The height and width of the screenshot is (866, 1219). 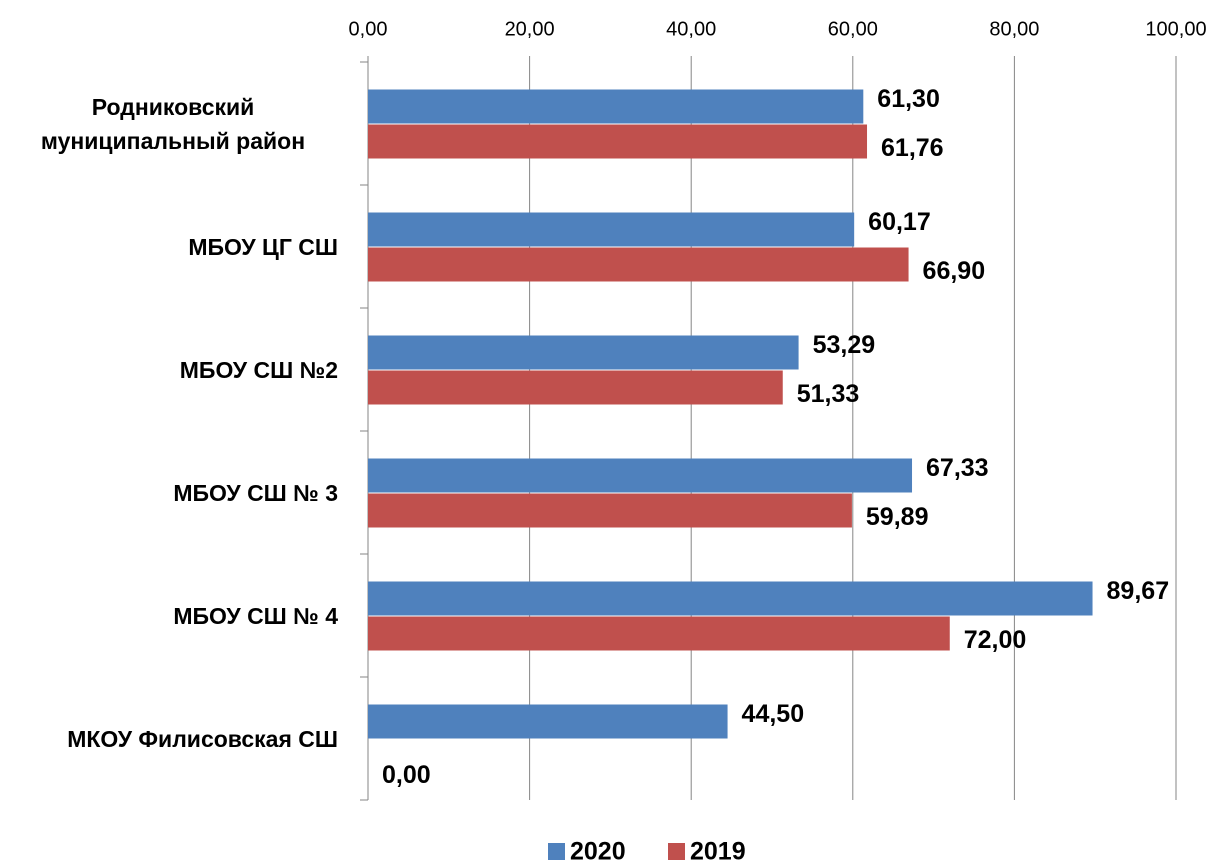 What do you see at coordinates (202, 738) in the screenshot?
I see `category-text: МКОУ Филисовская СШ` at bounding box center [202, 738].